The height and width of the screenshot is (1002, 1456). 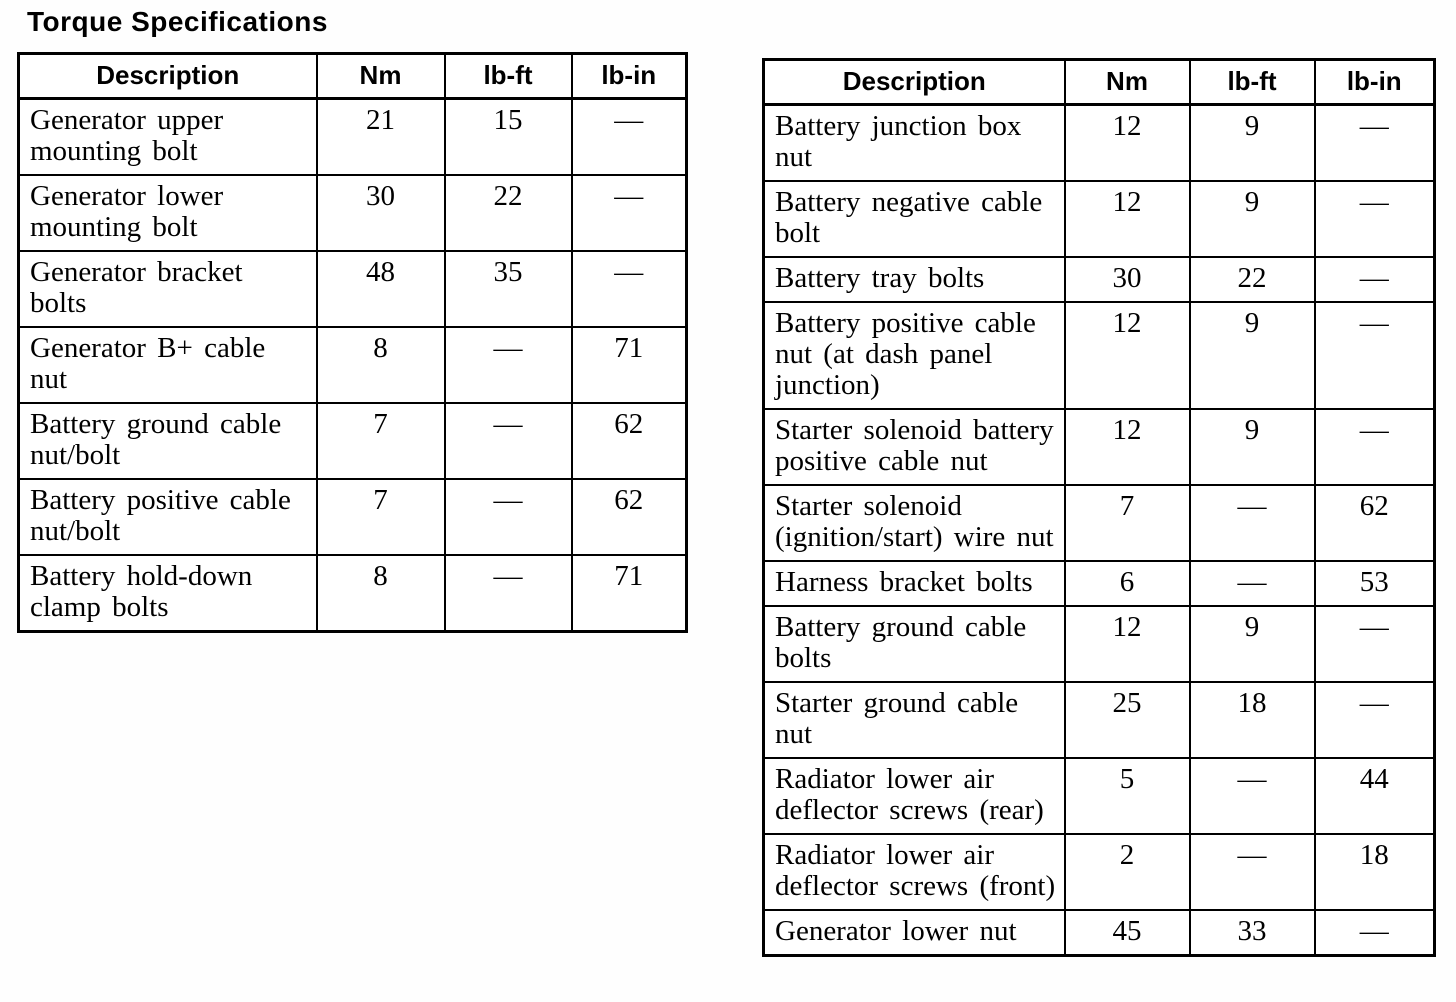 What do you see at coordinates (1374, 872) in the screenshot?
I see `spec-lb-in-cell: 18` at bounding box center [1374, 872].